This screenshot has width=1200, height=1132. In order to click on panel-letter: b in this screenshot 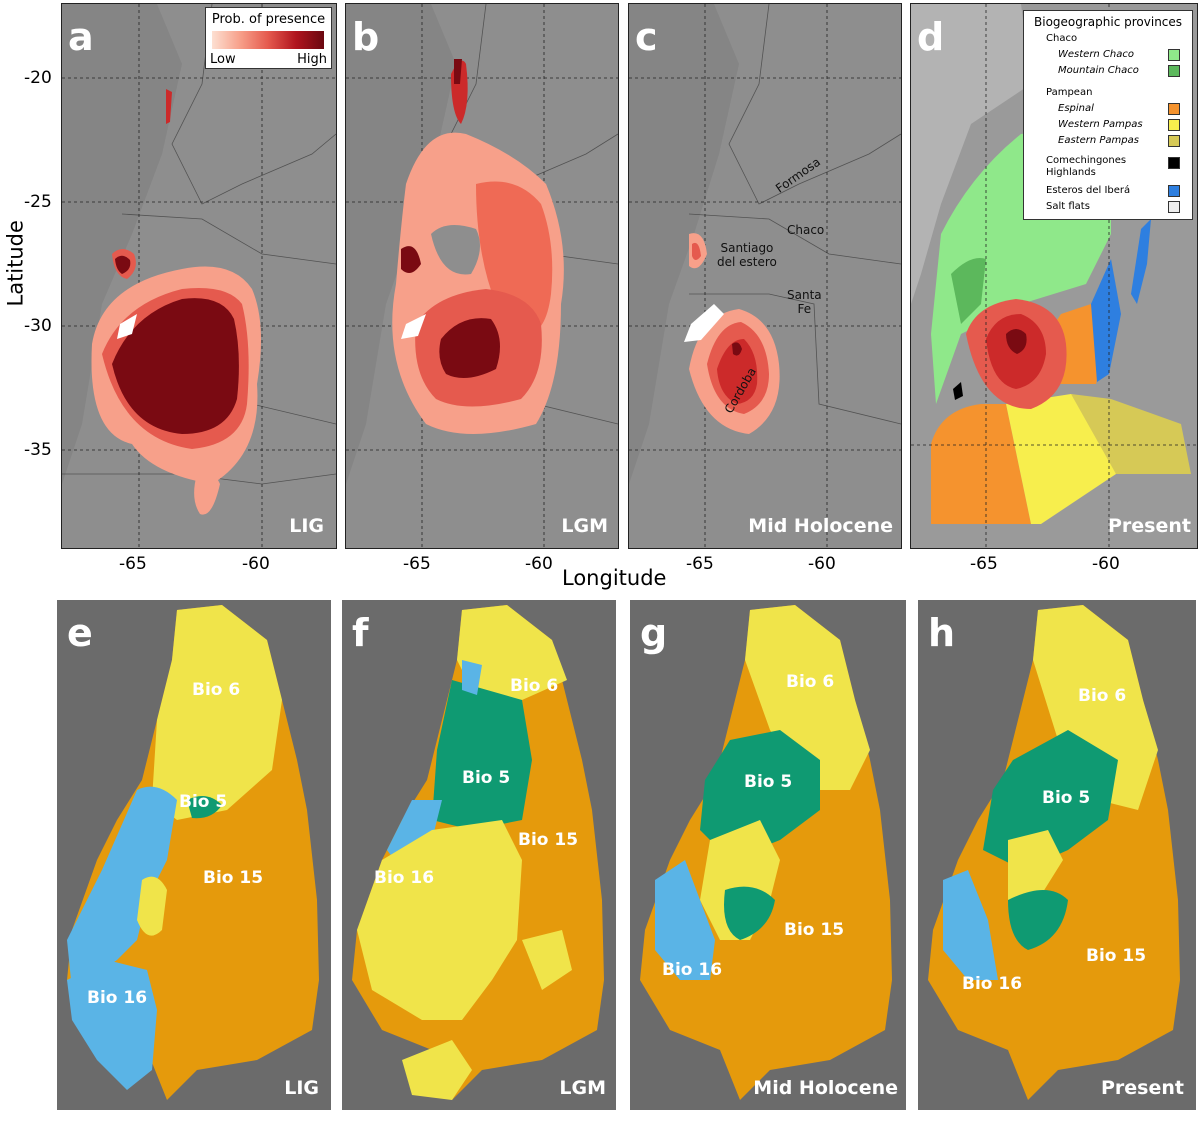, I will do `click(366, 37)`.